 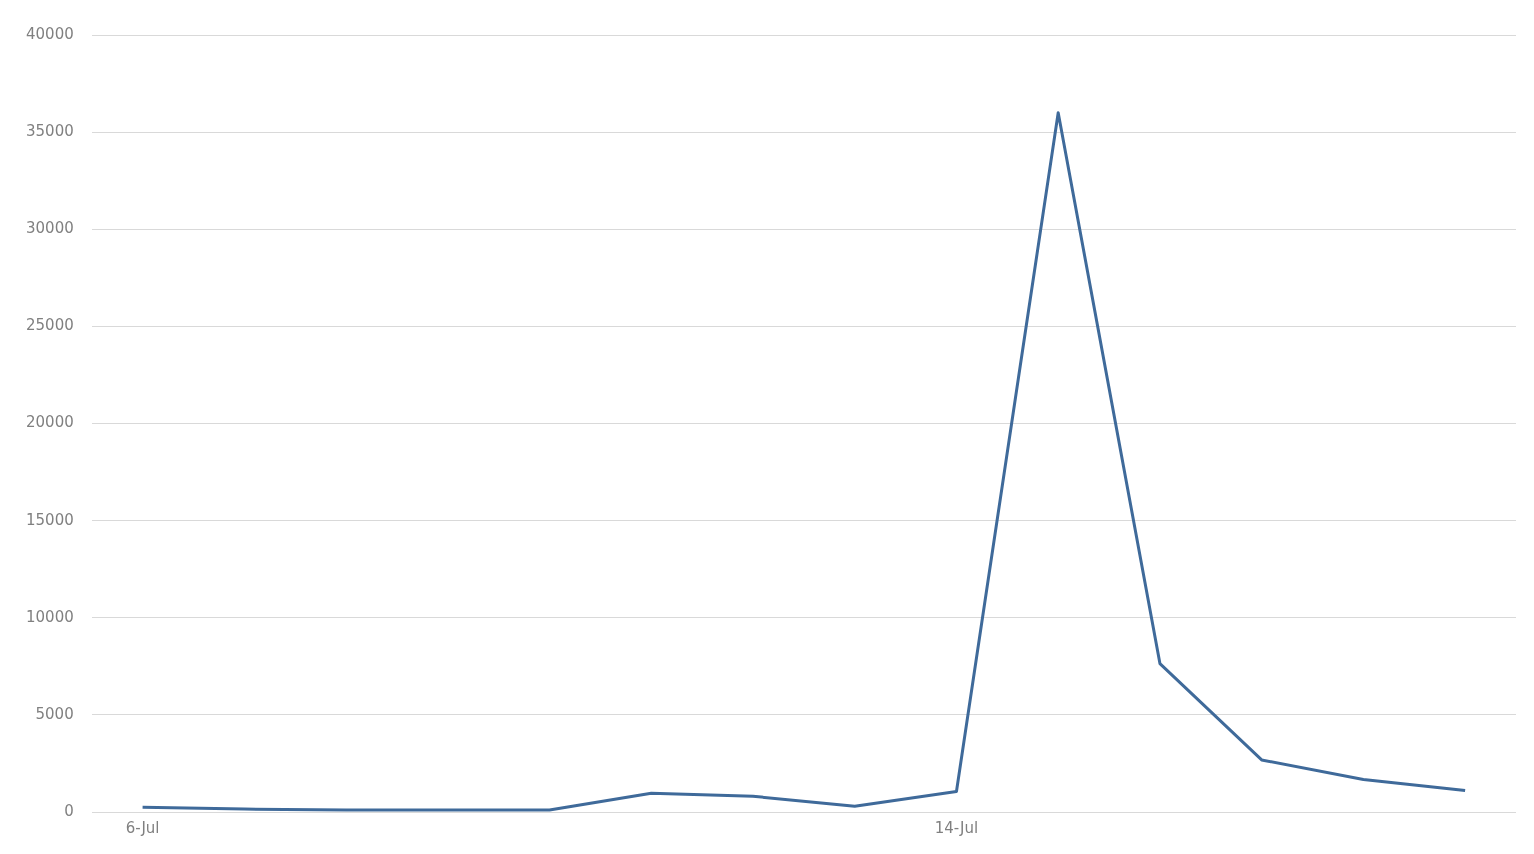 What do you see at coordinates (50, 616) in the screenshot?
I see `y-tick-label: 10000` at bounding box center [50, 616].